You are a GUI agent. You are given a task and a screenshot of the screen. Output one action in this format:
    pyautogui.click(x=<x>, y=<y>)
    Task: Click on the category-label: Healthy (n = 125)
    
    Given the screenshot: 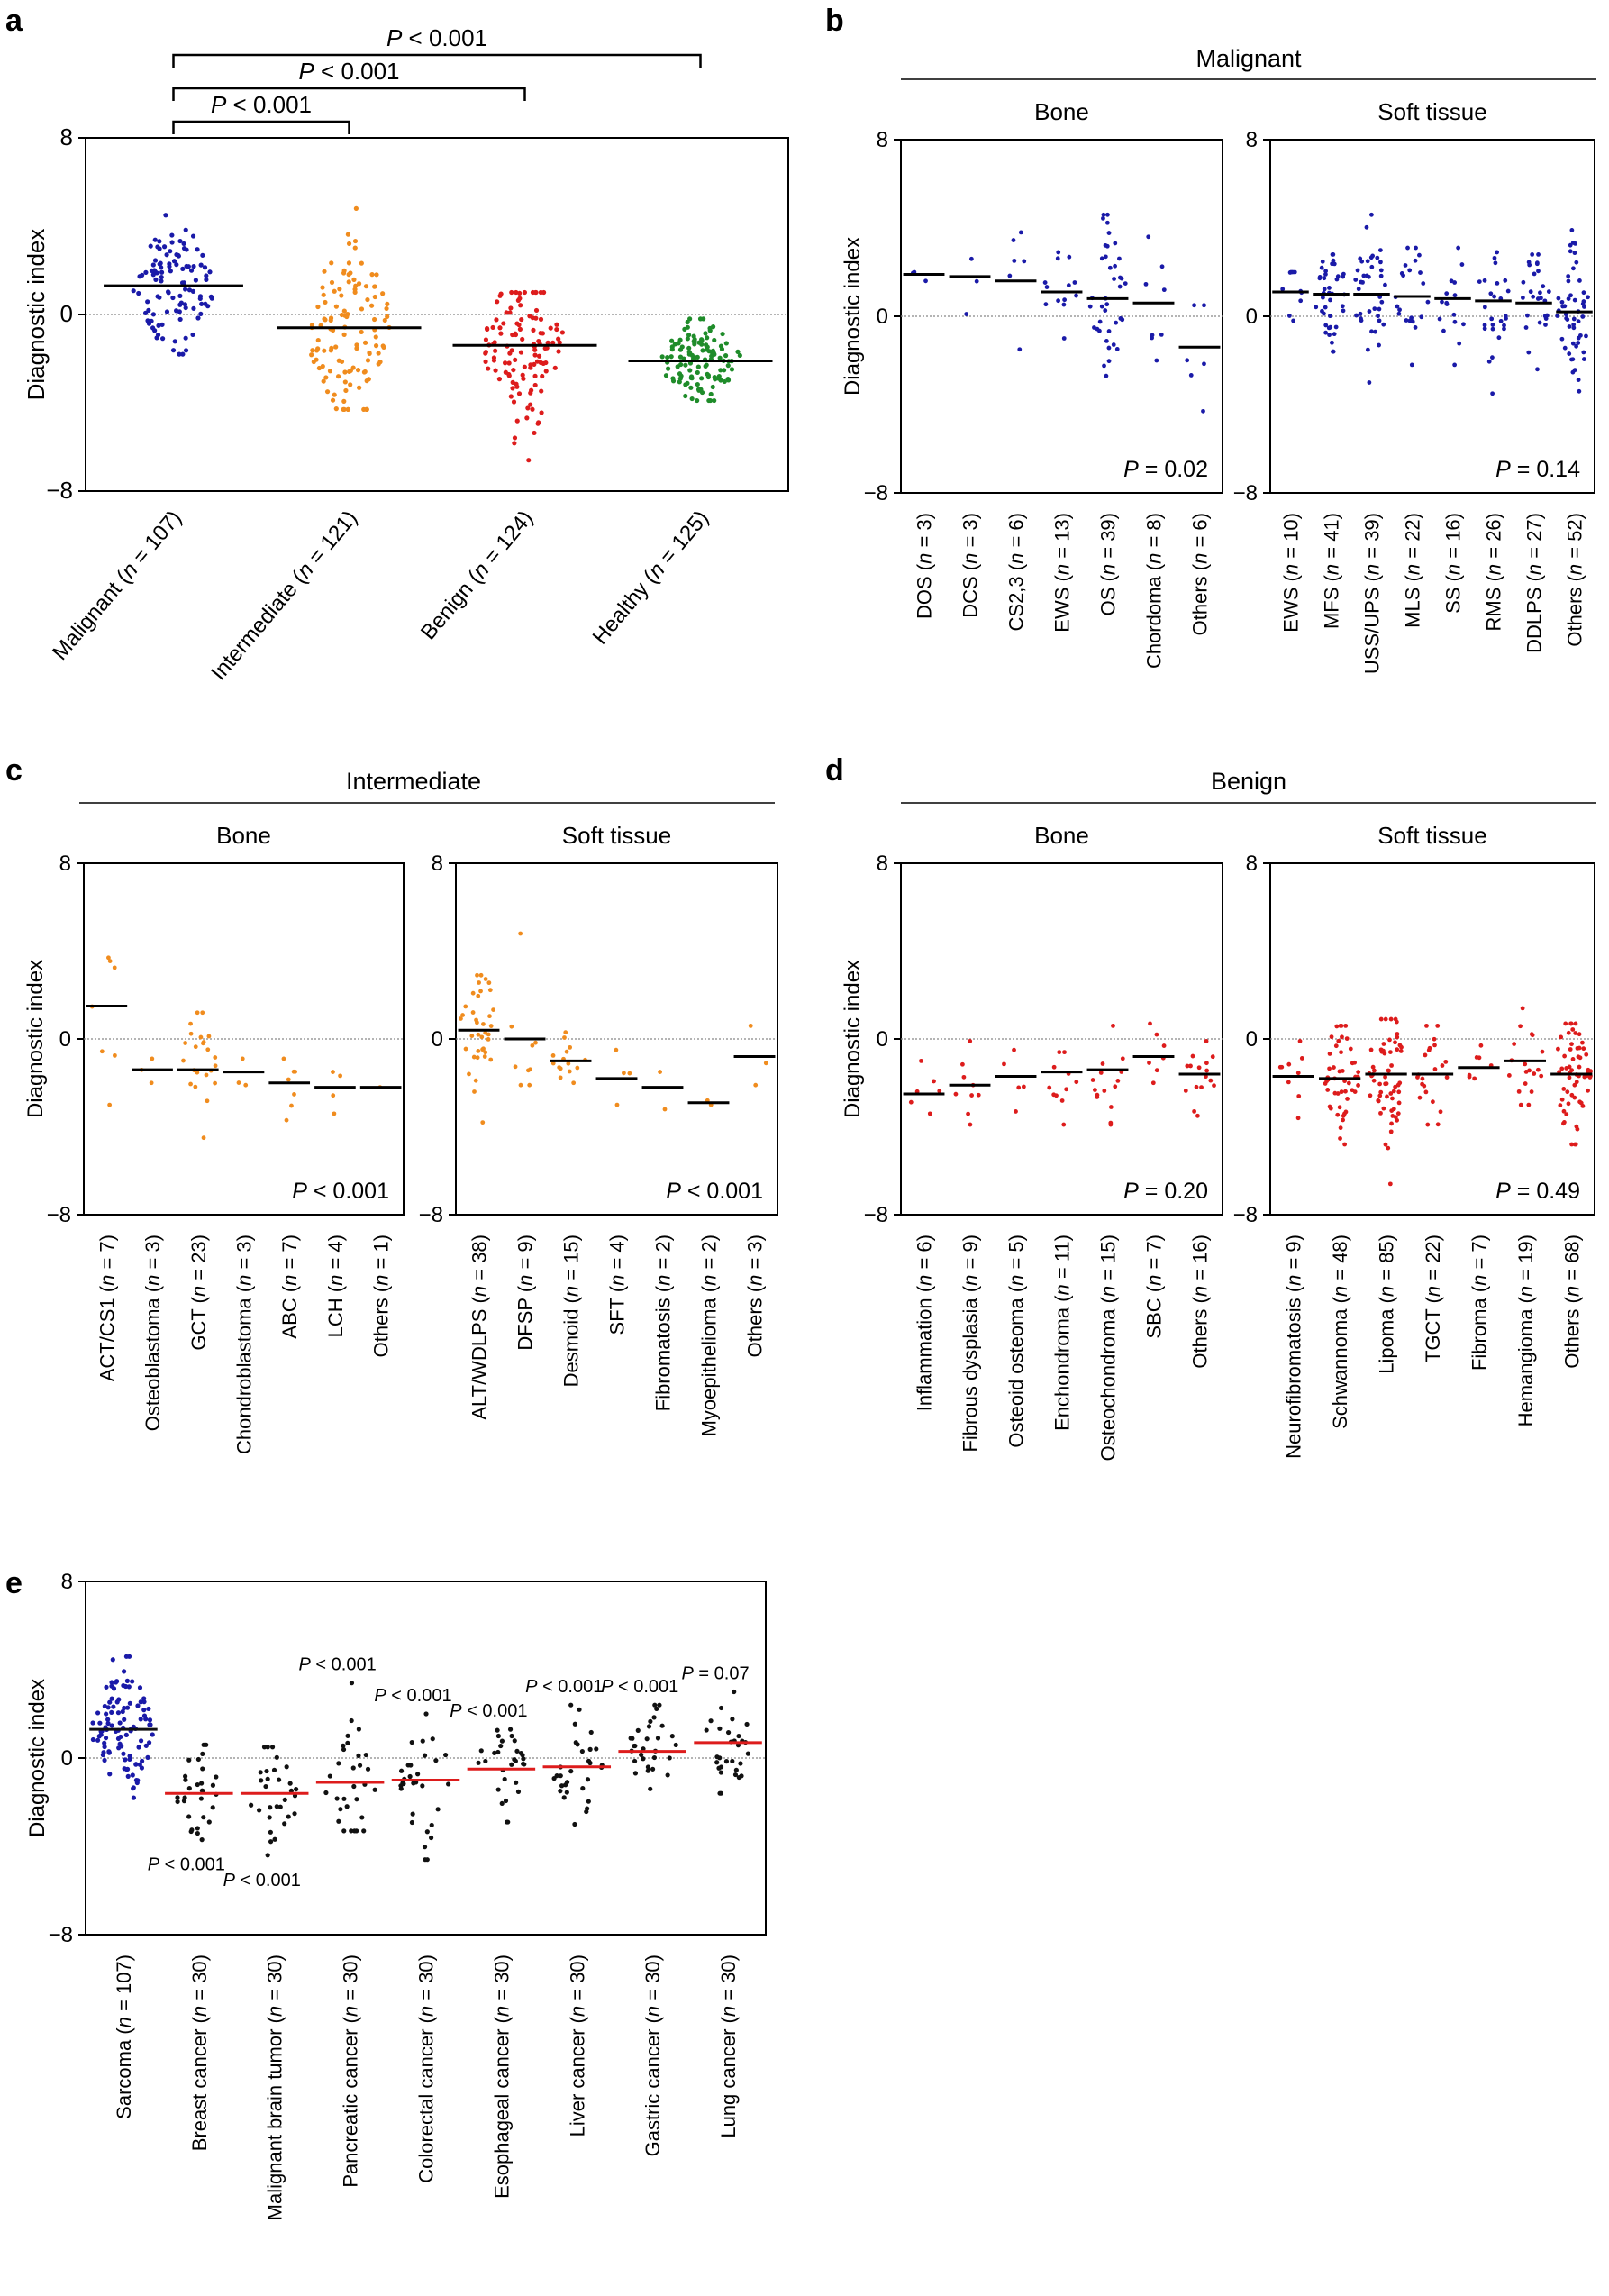 What is the action you would take?
    pyautogui.click(x=651, y=578)
    